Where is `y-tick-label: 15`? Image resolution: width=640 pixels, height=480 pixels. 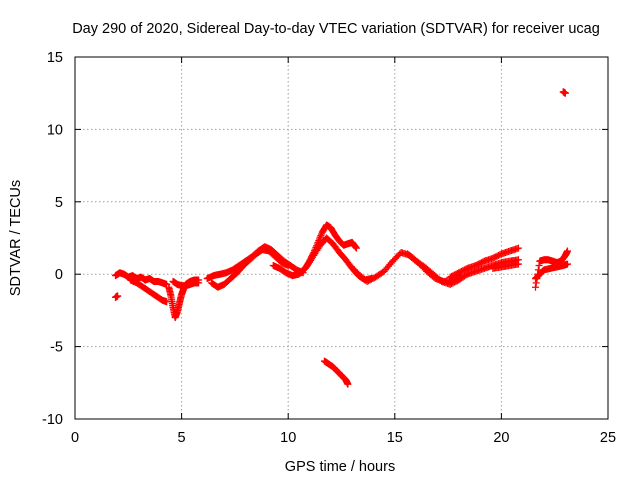
y-tick-label: 15 is located at coordinates (55, 58).